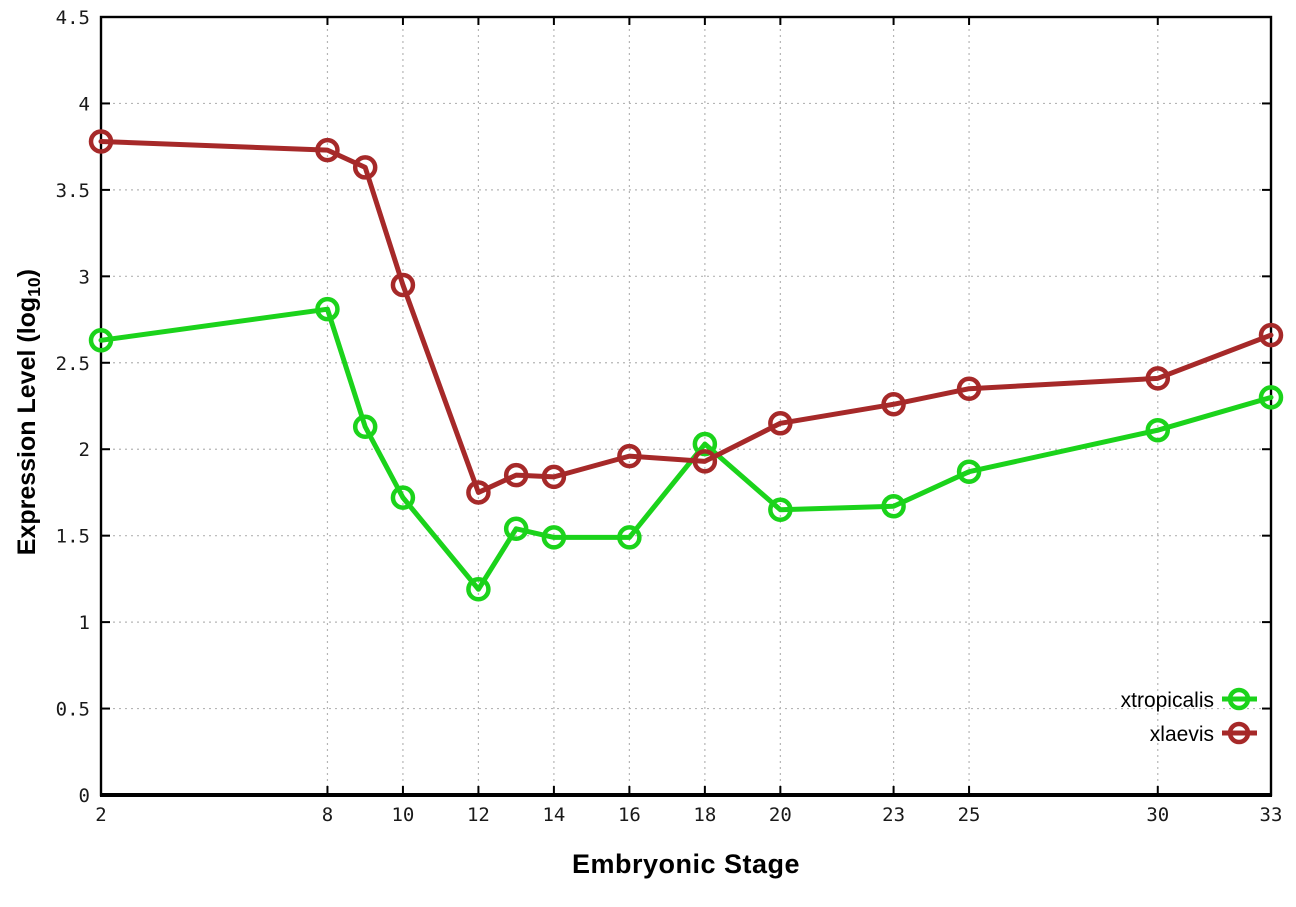  Describe the element at coordinates (73, 537) in the screenshot. I see `y-tick-label: 1.5` at that location.